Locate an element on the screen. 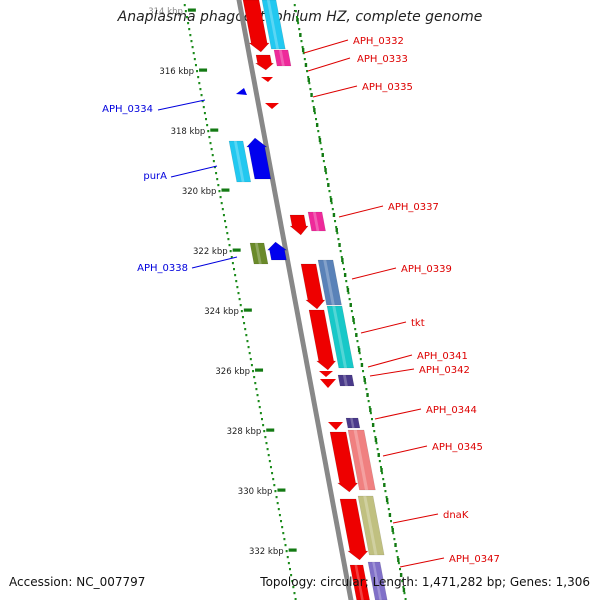 Image resolution: width=600 pixels, height=600 pixels. kbp-tick: 332 kbp is located at coordinates (273, 552).